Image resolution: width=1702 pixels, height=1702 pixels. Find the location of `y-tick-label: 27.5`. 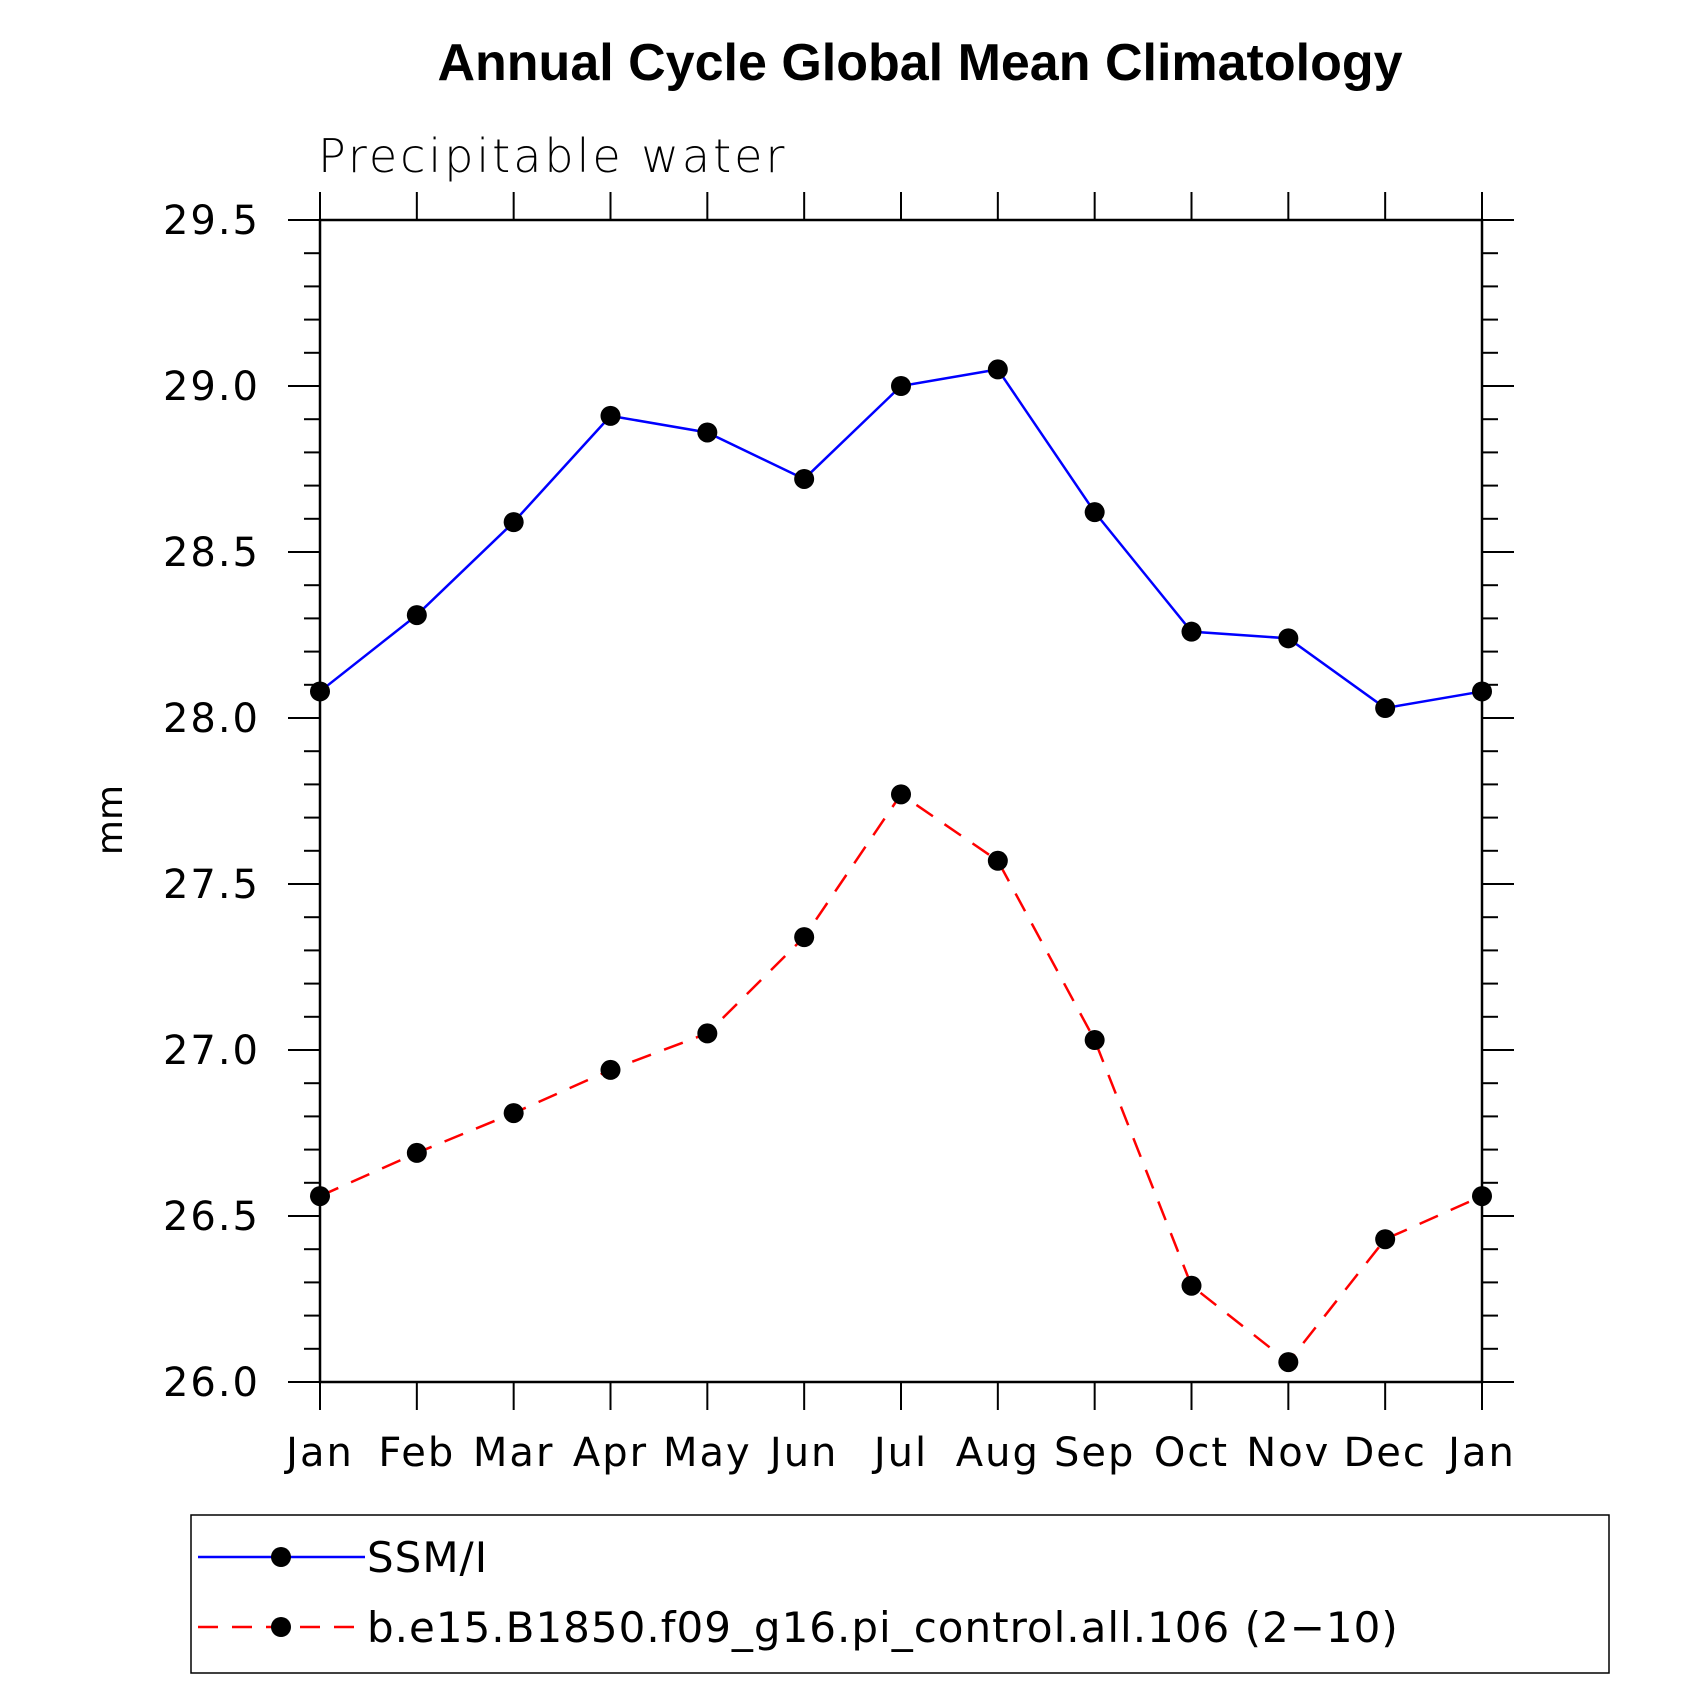

y-tick-label: 27.5 is located at coordinates (211, 885).